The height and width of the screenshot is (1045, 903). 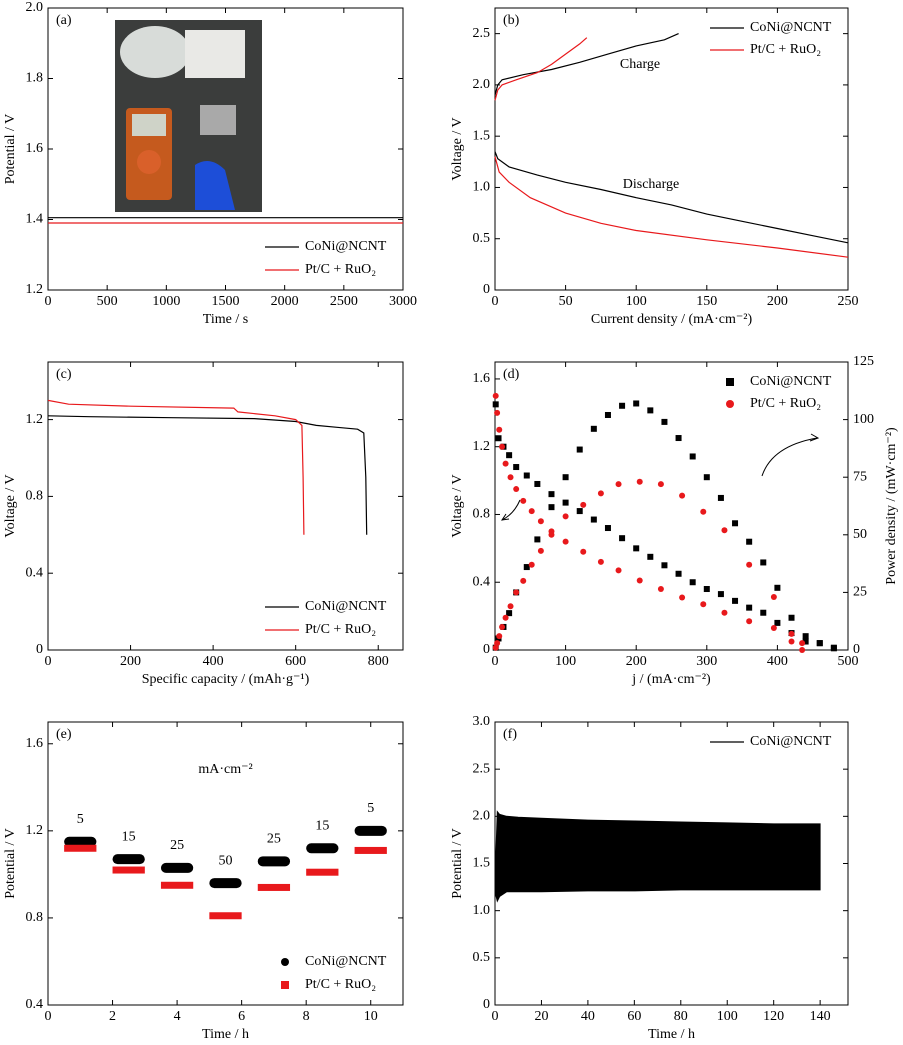 What do you see at coordinates (486, 649) in the screenshot?
I see `y-tick-label: 0` at bounding box center [486, 649].